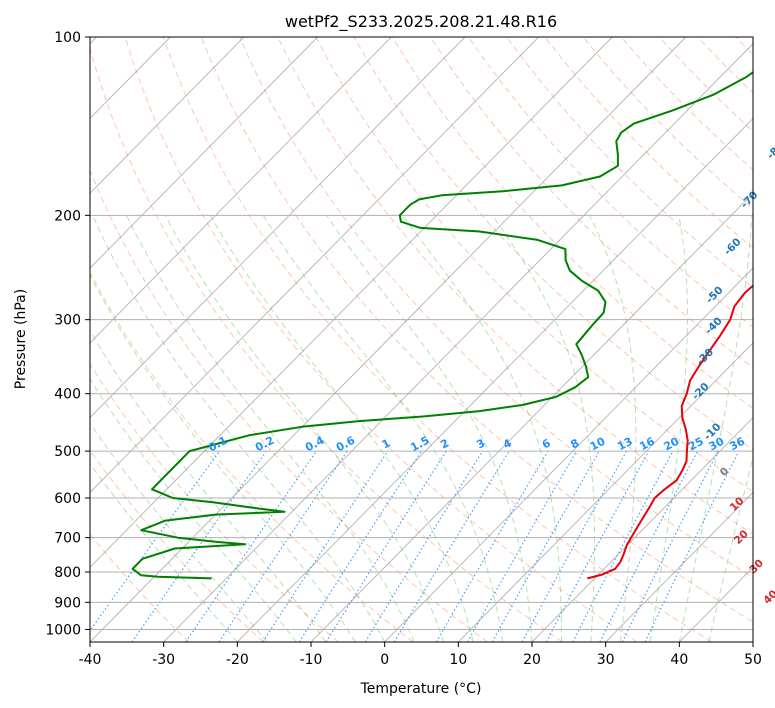  I want to click on x-tick-label: -10, so click(311, 660).